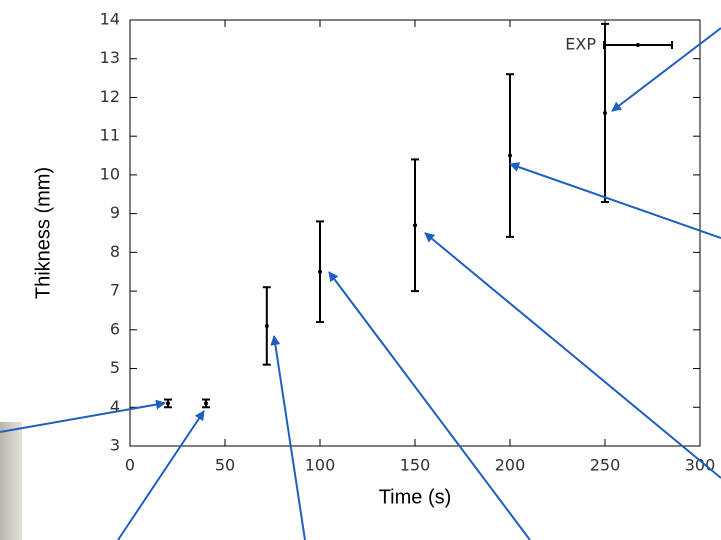 The width and height of the screenshot is (721, 540). Describe the element at coordinates (605, 465) in the screenshot. I see `x-tick-label: 250` at that location.